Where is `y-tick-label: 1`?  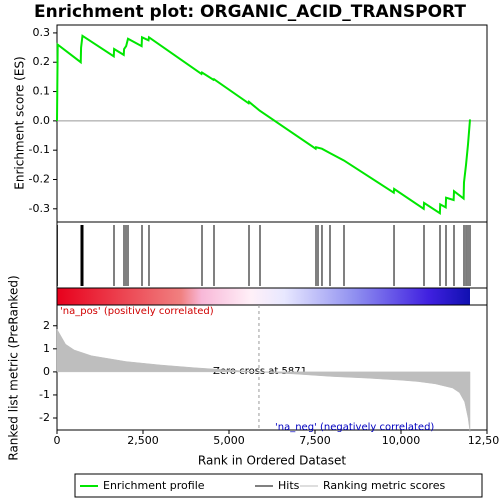 y-tick-label: 1 is located at coordinates (46, 348).